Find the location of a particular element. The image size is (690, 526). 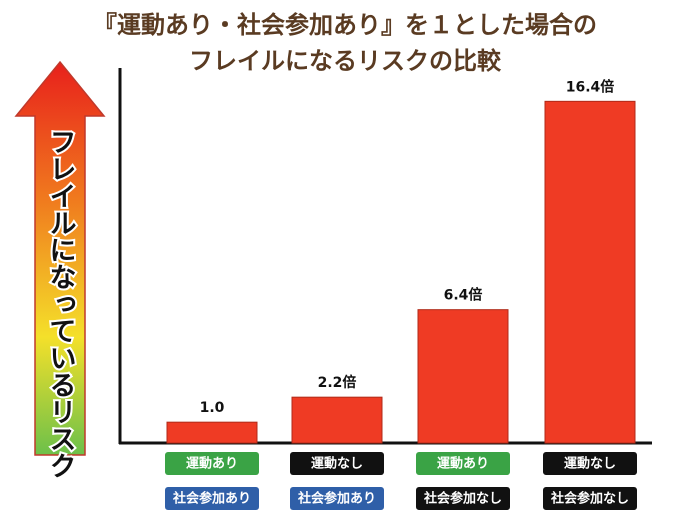

value-label: 2.2倍 is located at coordinates (337, 382).